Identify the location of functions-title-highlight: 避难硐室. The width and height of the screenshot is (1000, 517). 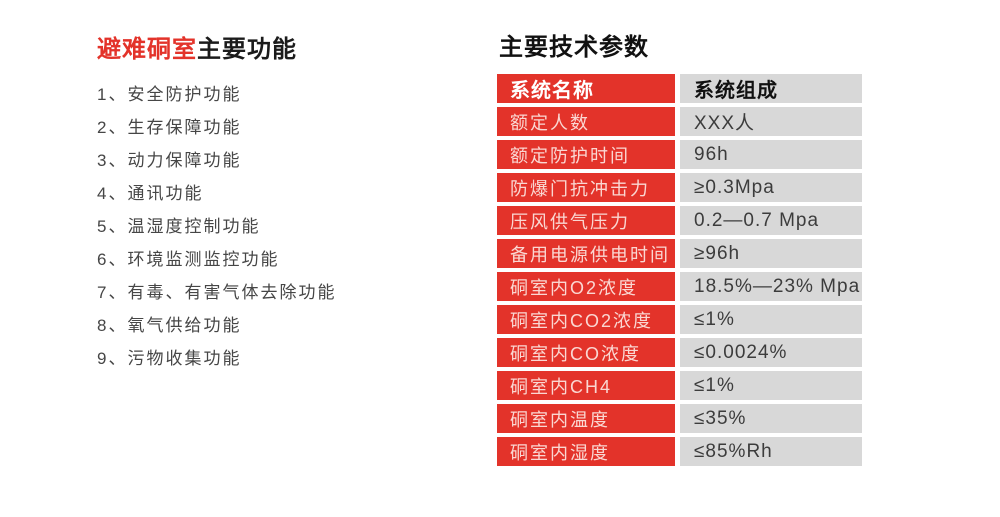
(147, 49).